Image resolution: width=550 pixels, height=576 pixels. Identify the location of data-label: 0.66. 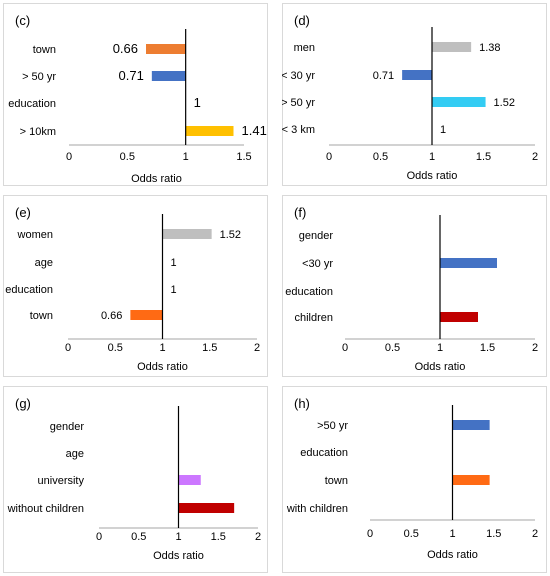
(125, 48).